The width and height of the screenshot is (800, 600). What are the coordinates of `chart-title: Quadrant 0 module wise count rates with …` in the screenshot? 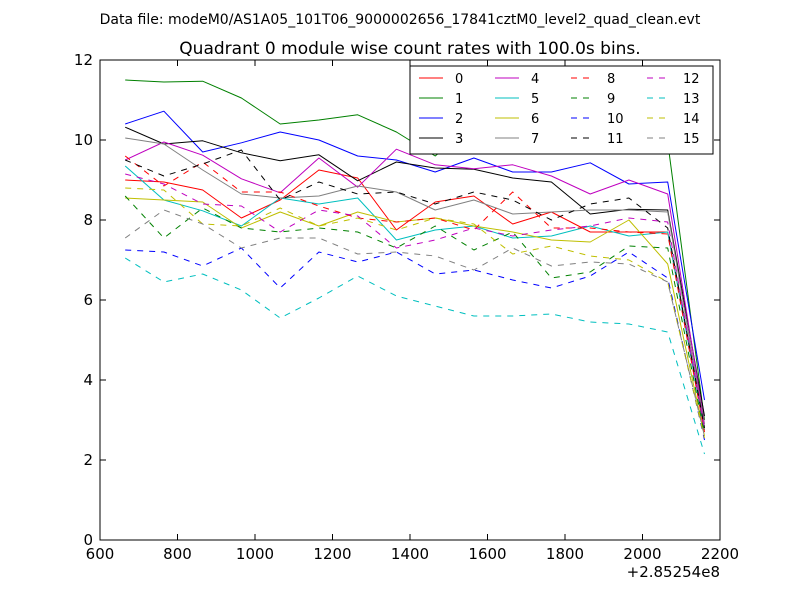 It's located at (409, 49).